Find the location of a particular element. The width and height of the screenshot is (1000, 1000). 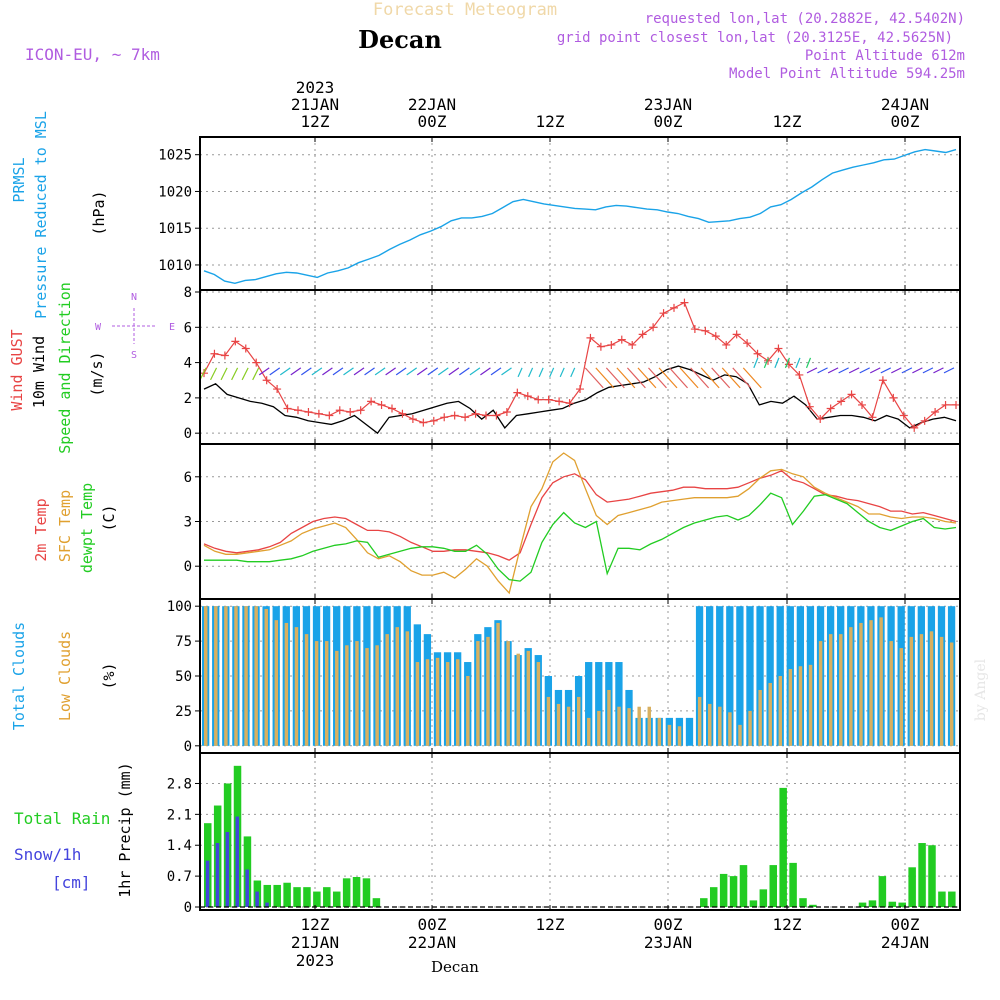

label-total-rain: Total Rain is located at coordinates (62, 818).